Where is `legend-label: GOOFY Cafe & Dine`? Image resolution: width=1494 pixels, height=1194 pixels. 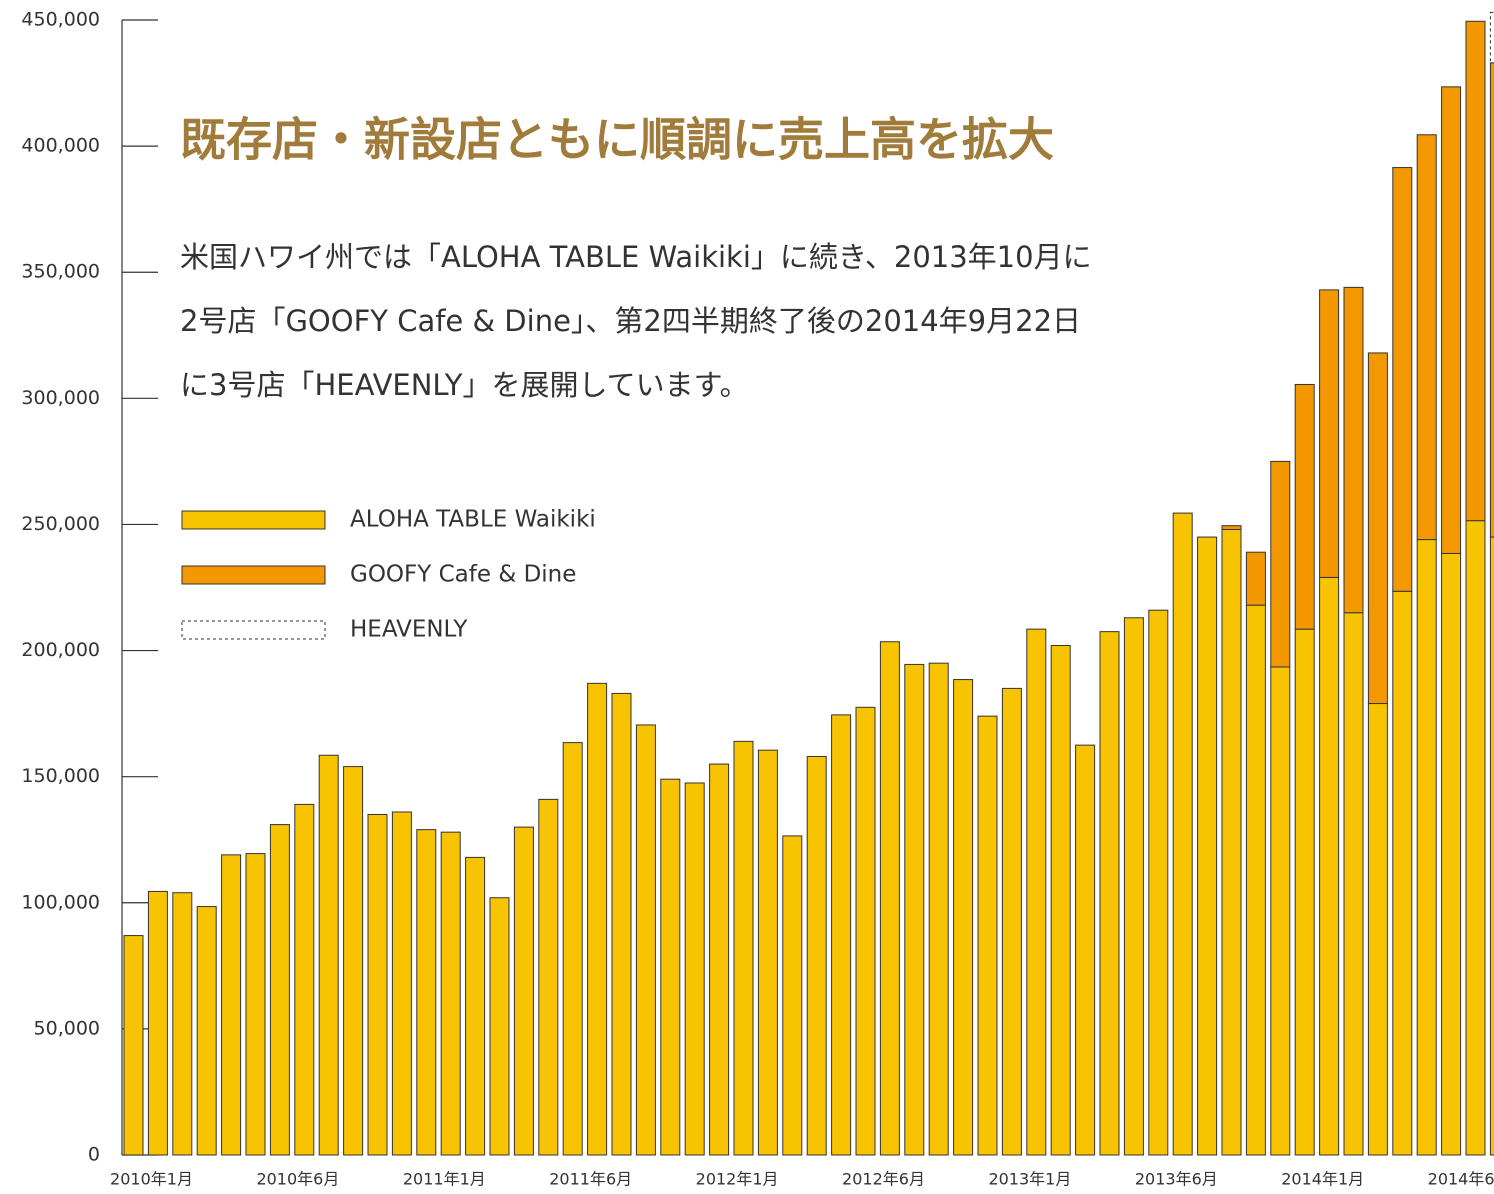
legend-label: GOOFY Cafe & Dine is located at coordinates (463, 575).